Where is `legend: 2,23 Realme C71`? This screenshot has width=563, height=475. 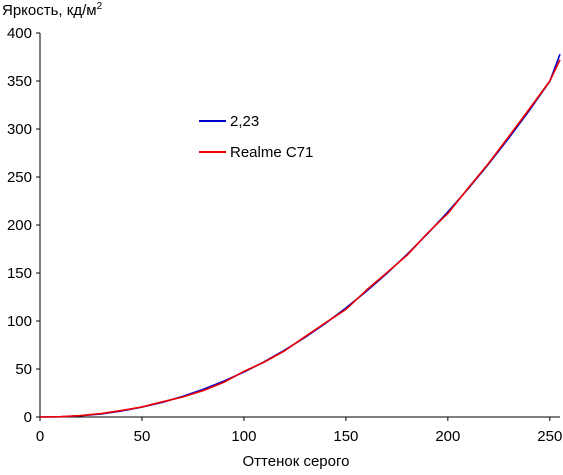
legend: 2,23 Realme C71 is located at coordinates (256, 137).